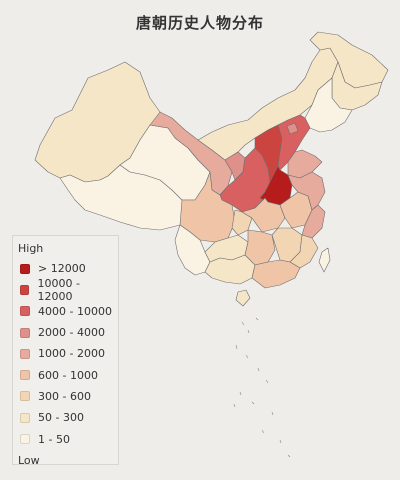 This screenshot has height=480, width=400. I want to click on legend-high-label: High, so click(31, 248).